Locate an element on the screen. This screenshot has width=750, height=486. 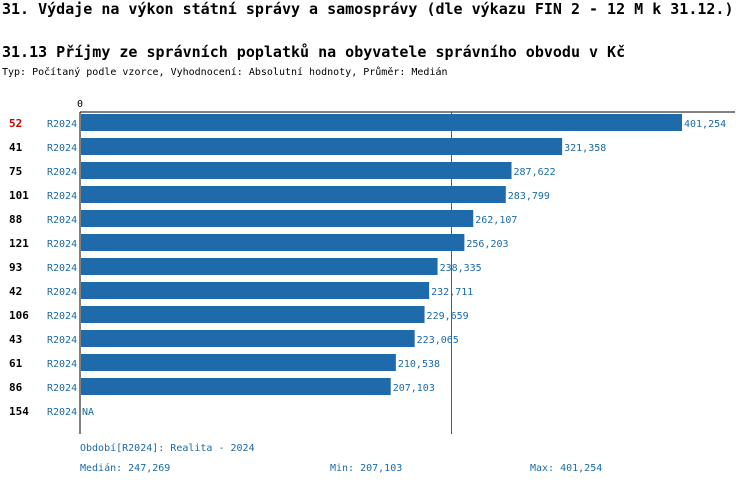
bar-value-label: 238,335 is located at coordinates (461, 268).